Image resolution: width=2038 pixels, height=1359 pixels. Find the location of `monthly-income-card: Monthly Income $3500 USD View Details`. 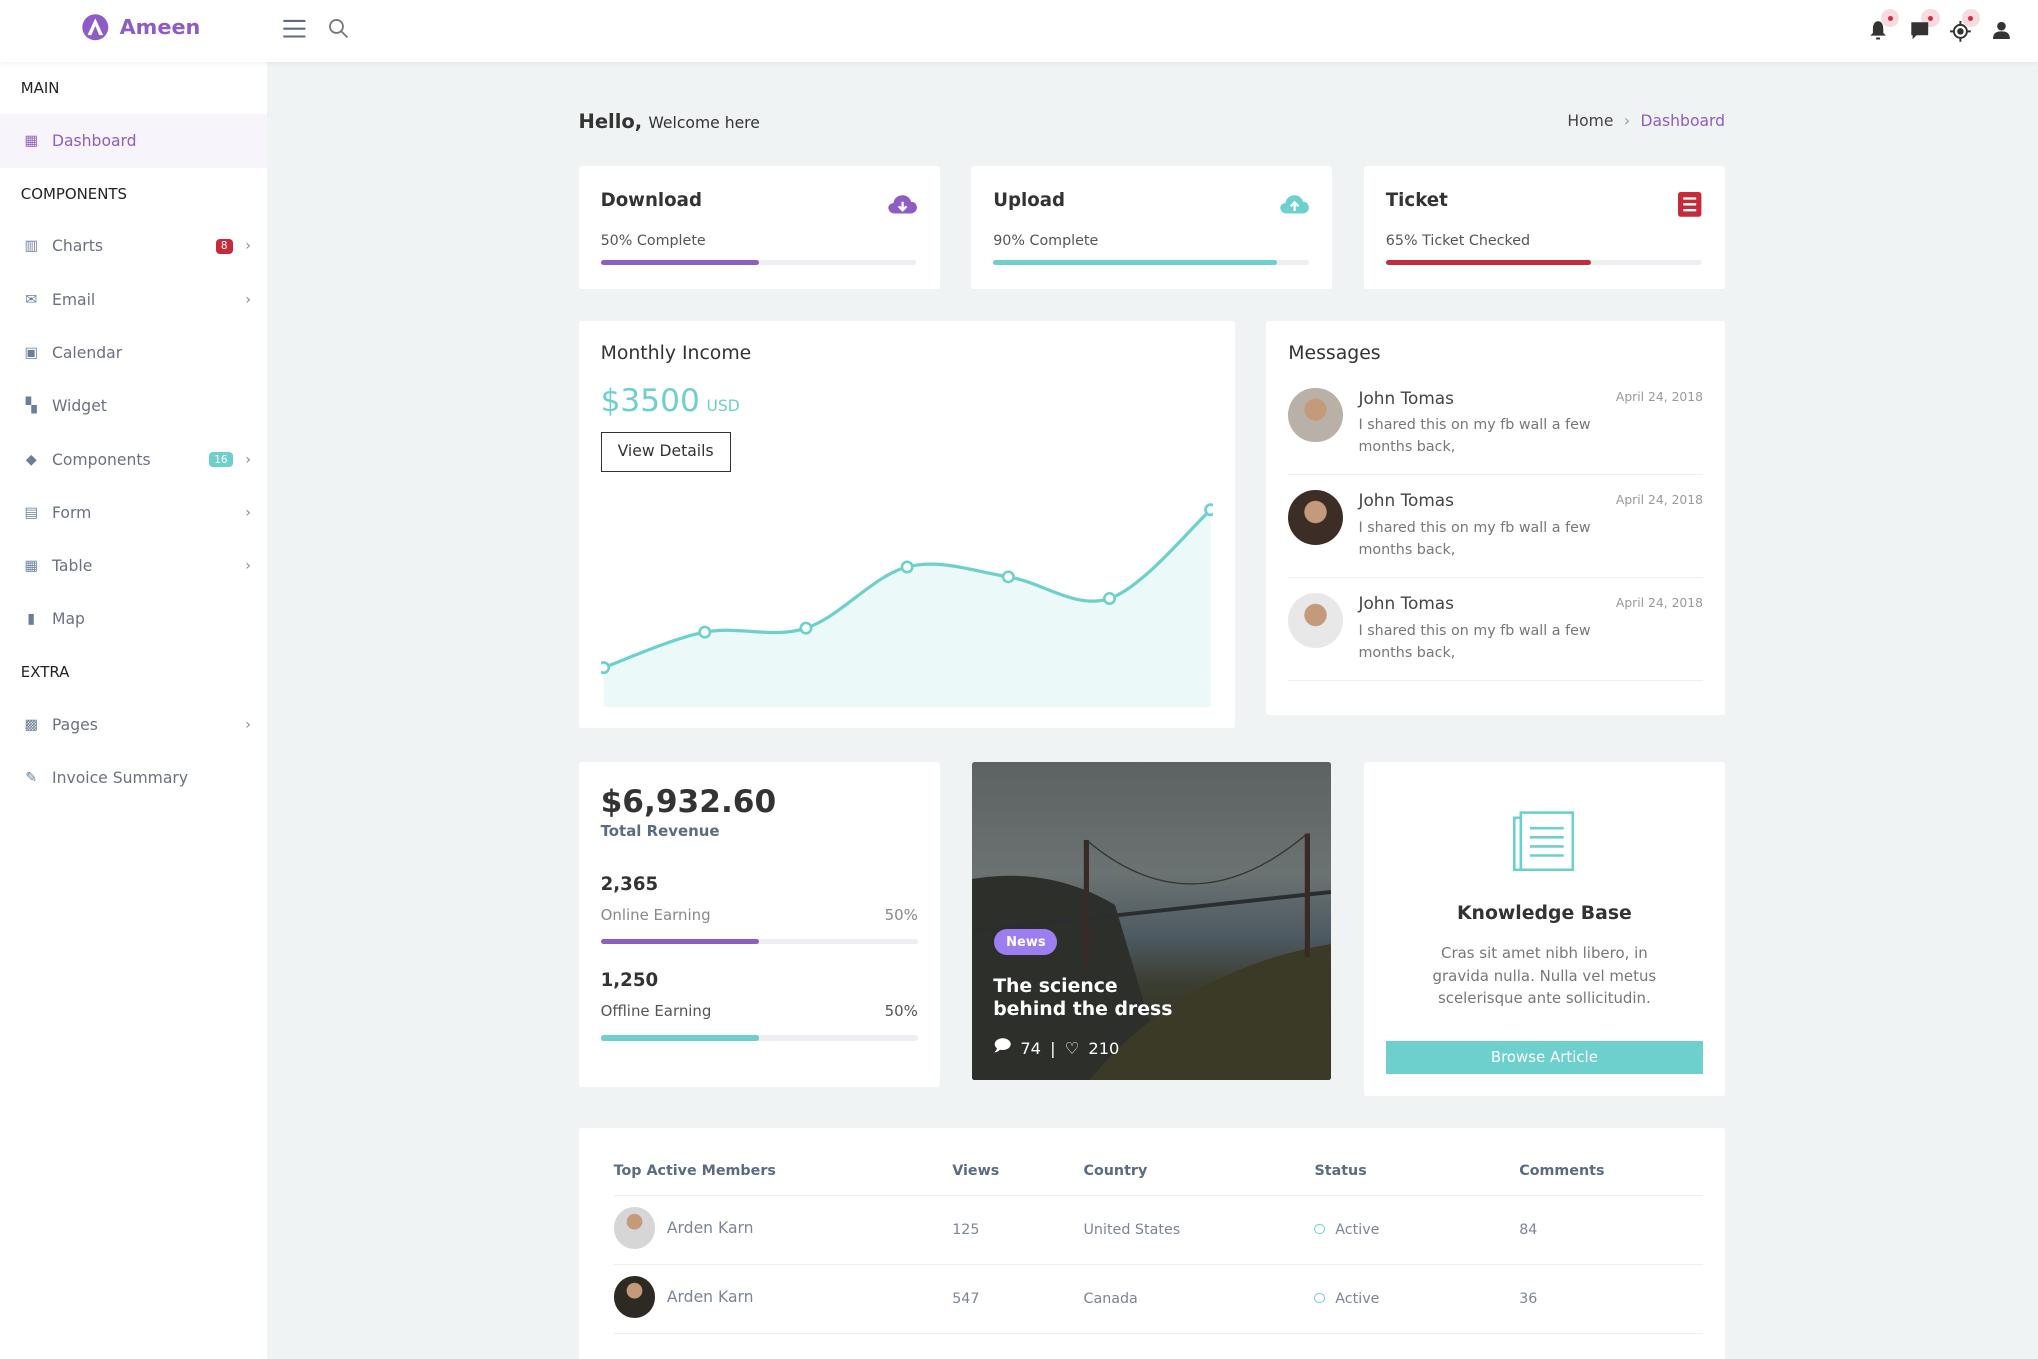

monthly-income-card: Monthly Income $3500 USD View Details is located at coordinates (906, 524).